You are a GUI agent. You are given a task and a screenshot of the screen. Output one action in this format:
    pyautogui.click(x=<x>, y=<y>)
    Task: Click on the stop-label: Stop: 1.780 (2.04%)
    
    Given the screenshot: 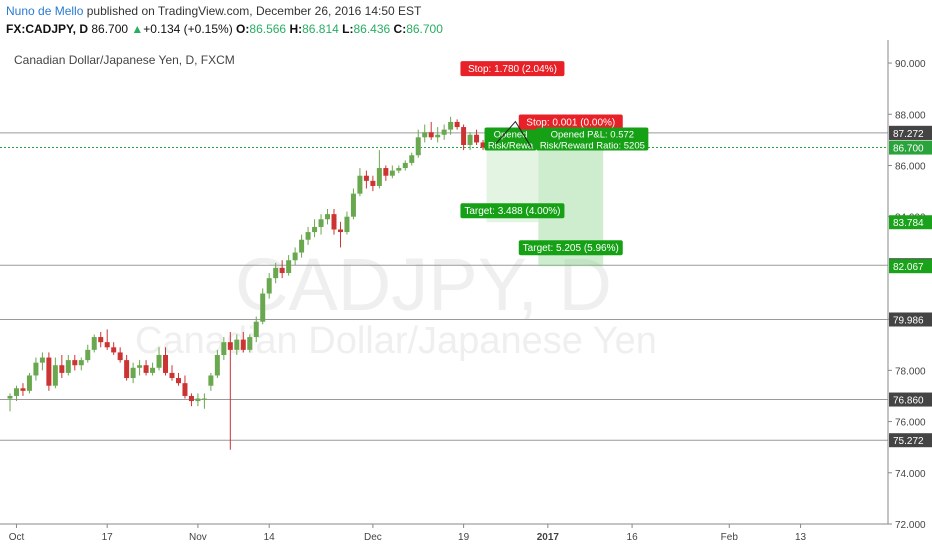 What is the action you would take?
    pyautogui.click(x=512, y=69)
    